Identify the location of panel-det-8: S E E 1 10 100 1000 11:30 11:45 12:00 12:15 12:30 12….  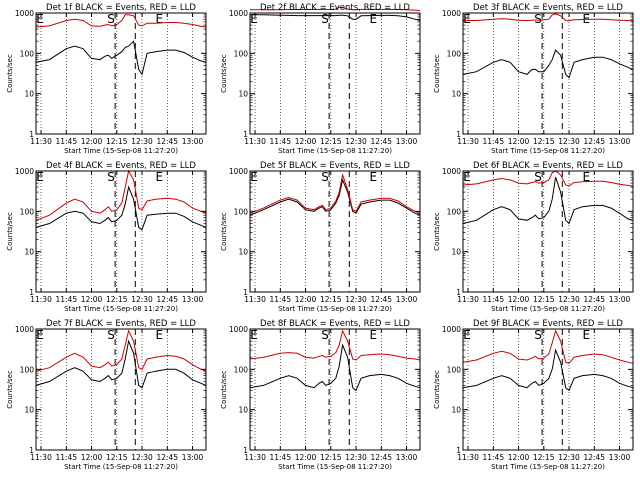
(320, 395).